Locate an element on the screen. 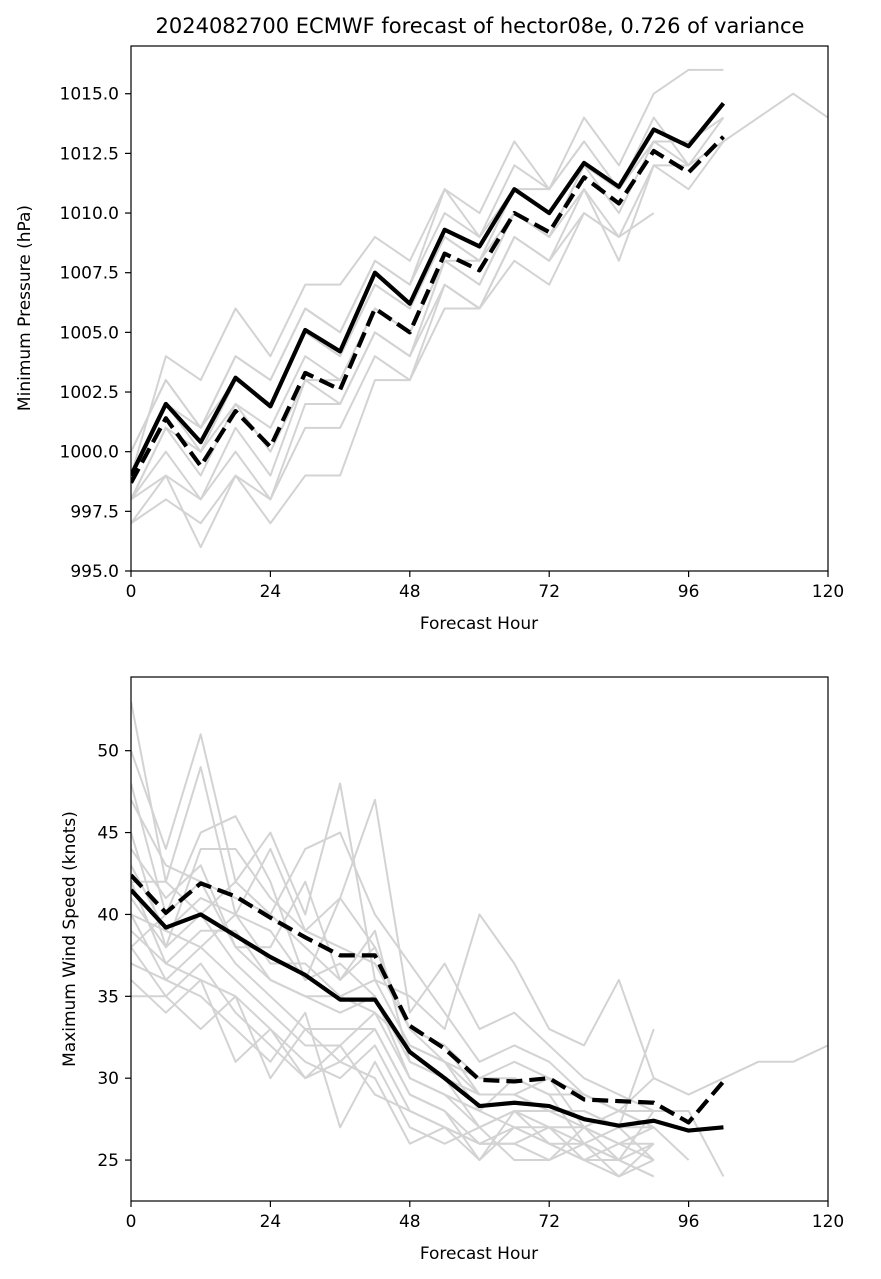 The height and width of the screenshot is (1279, 881). wind-x-axis-label: Forecast Hour is located at coordinates (479, 1254).